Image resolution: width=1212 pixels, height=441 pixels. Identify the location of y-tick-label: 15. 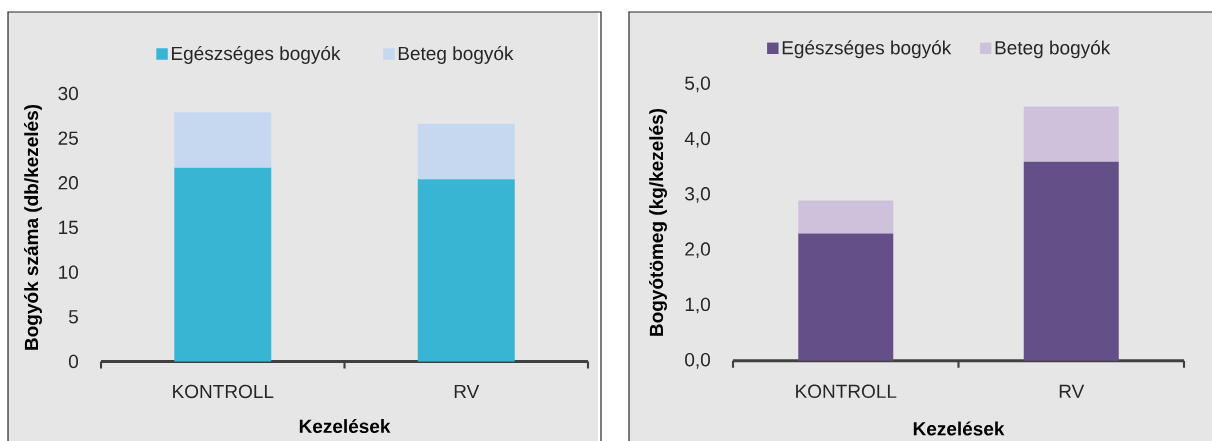
(68, 227).